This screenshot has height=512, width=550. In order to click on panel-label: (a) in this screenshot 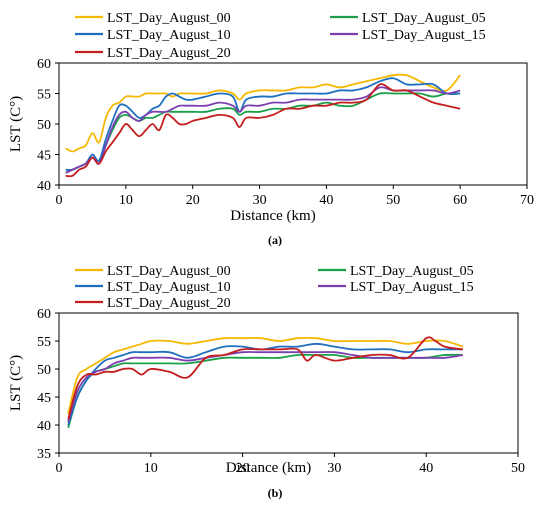, I will do `click(275, 240)`.